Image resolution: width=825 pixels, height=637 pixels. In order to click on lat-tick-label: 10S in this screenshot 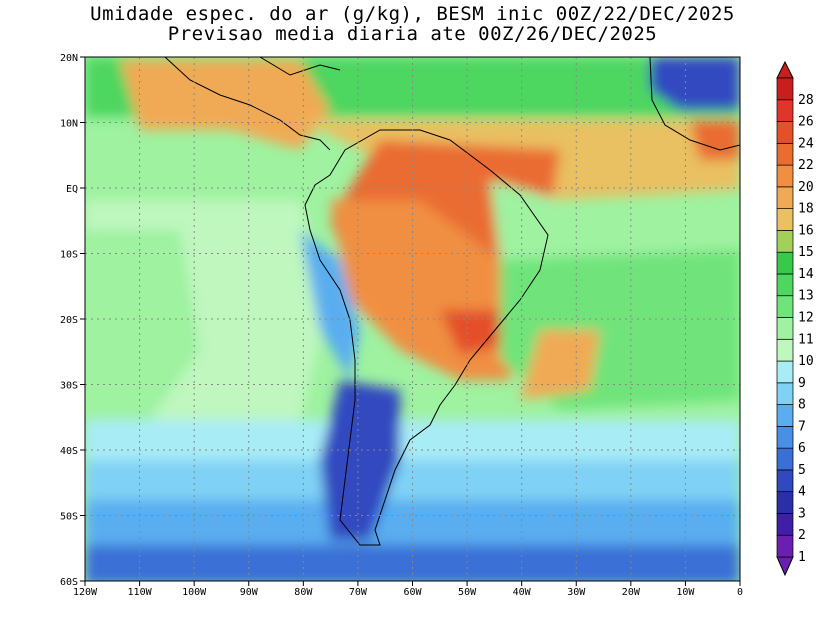, I will do `click(69, 255)`.